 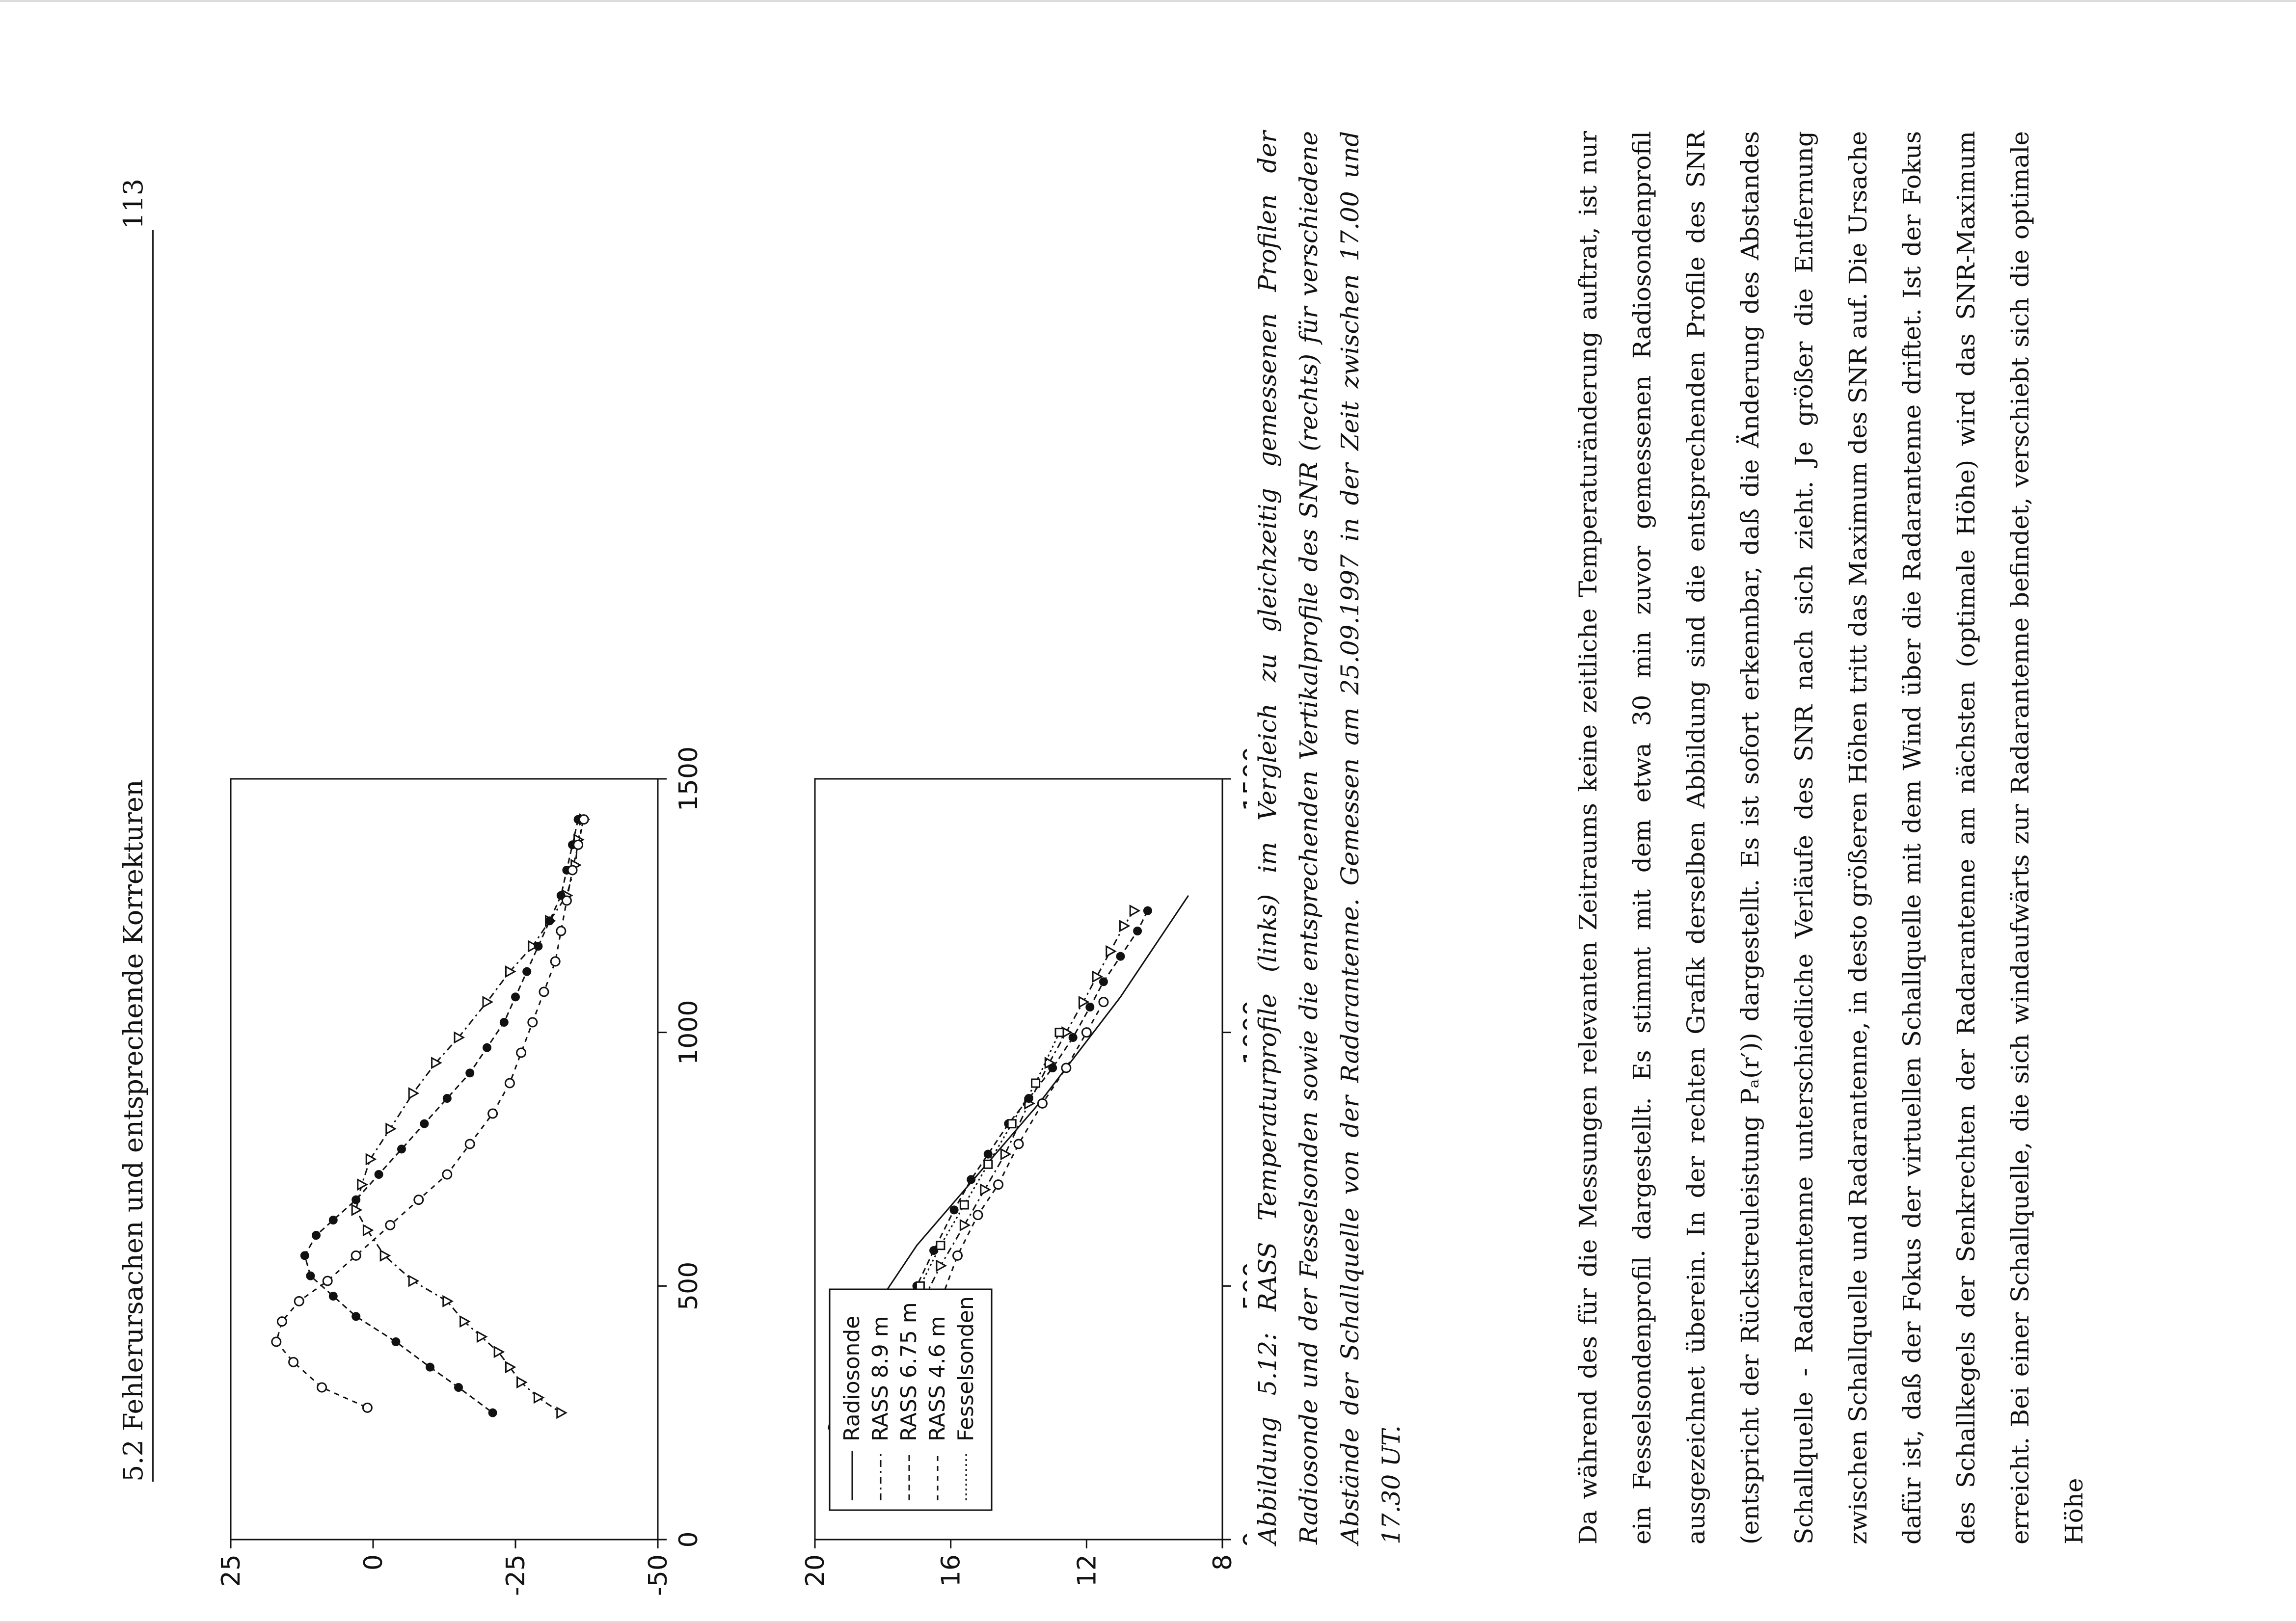 What do you see at coordinates (231, 1570) in the screenshot?
I see `value-tick-label: 25` at bounding box center [231, 1570].